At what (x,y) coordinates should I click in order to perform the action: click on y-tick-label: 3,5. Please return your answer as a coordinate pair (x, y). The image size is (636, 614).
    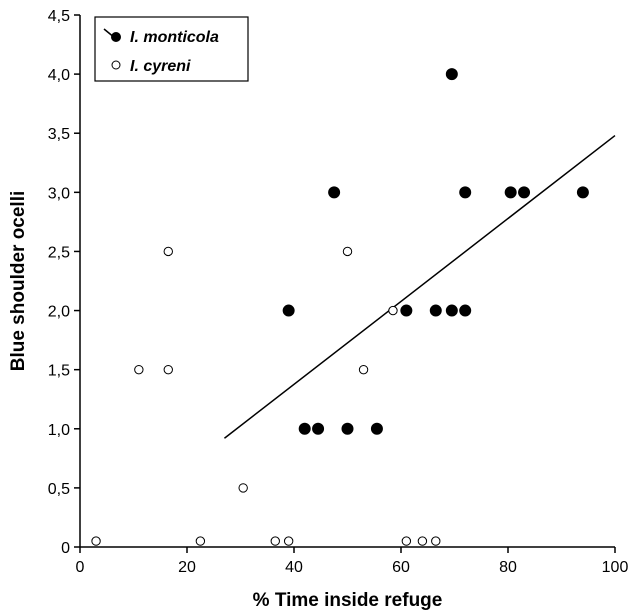
    Looking at the image, I should click on (59, 134).